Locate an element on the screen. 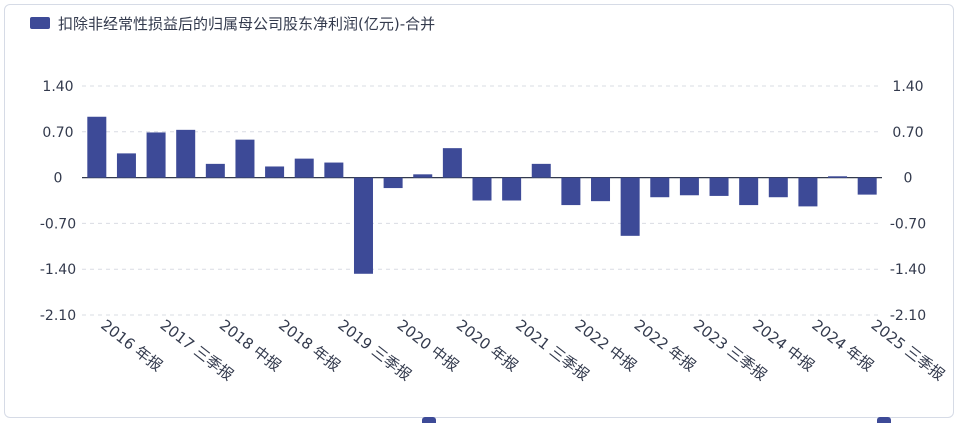 This screenshot has height=423, width=960. x-tick-label: 2020 年报 is located at coordinates (487, 345).